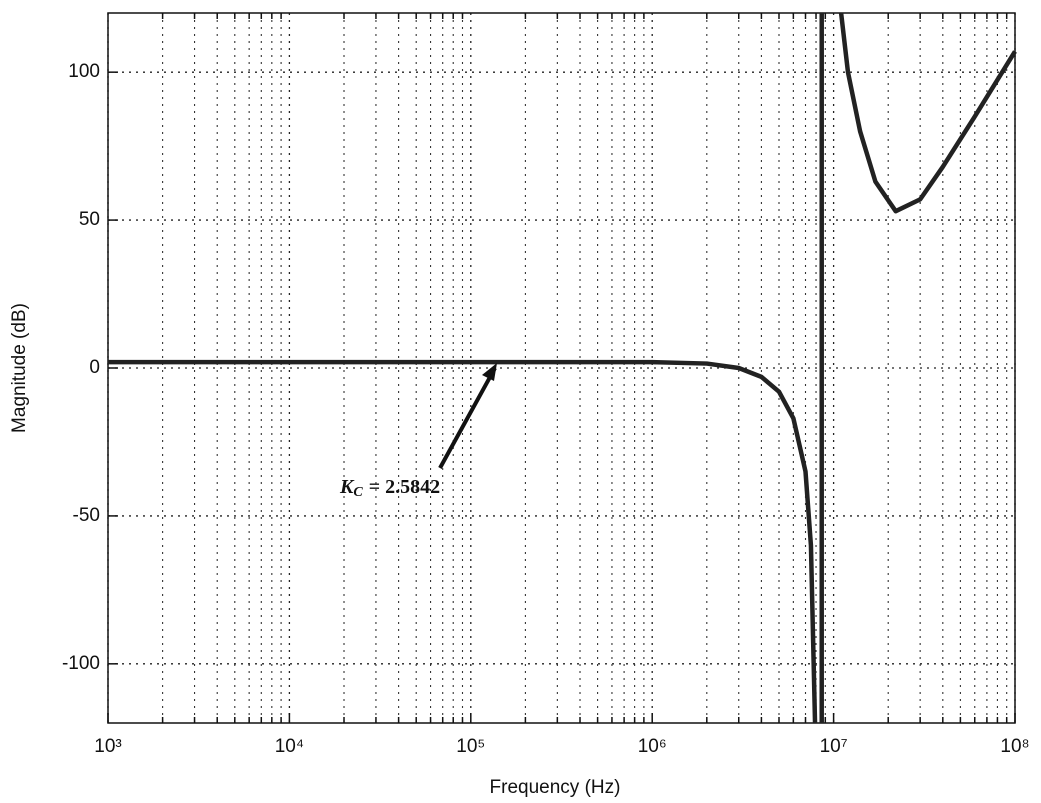 The height and width of the screenshot is (803, 1041). What do you see at coordinates (1014, 746) in the screenshot?
I see `x-tick-label: 10⁸` at bounding box center [1014, 746].